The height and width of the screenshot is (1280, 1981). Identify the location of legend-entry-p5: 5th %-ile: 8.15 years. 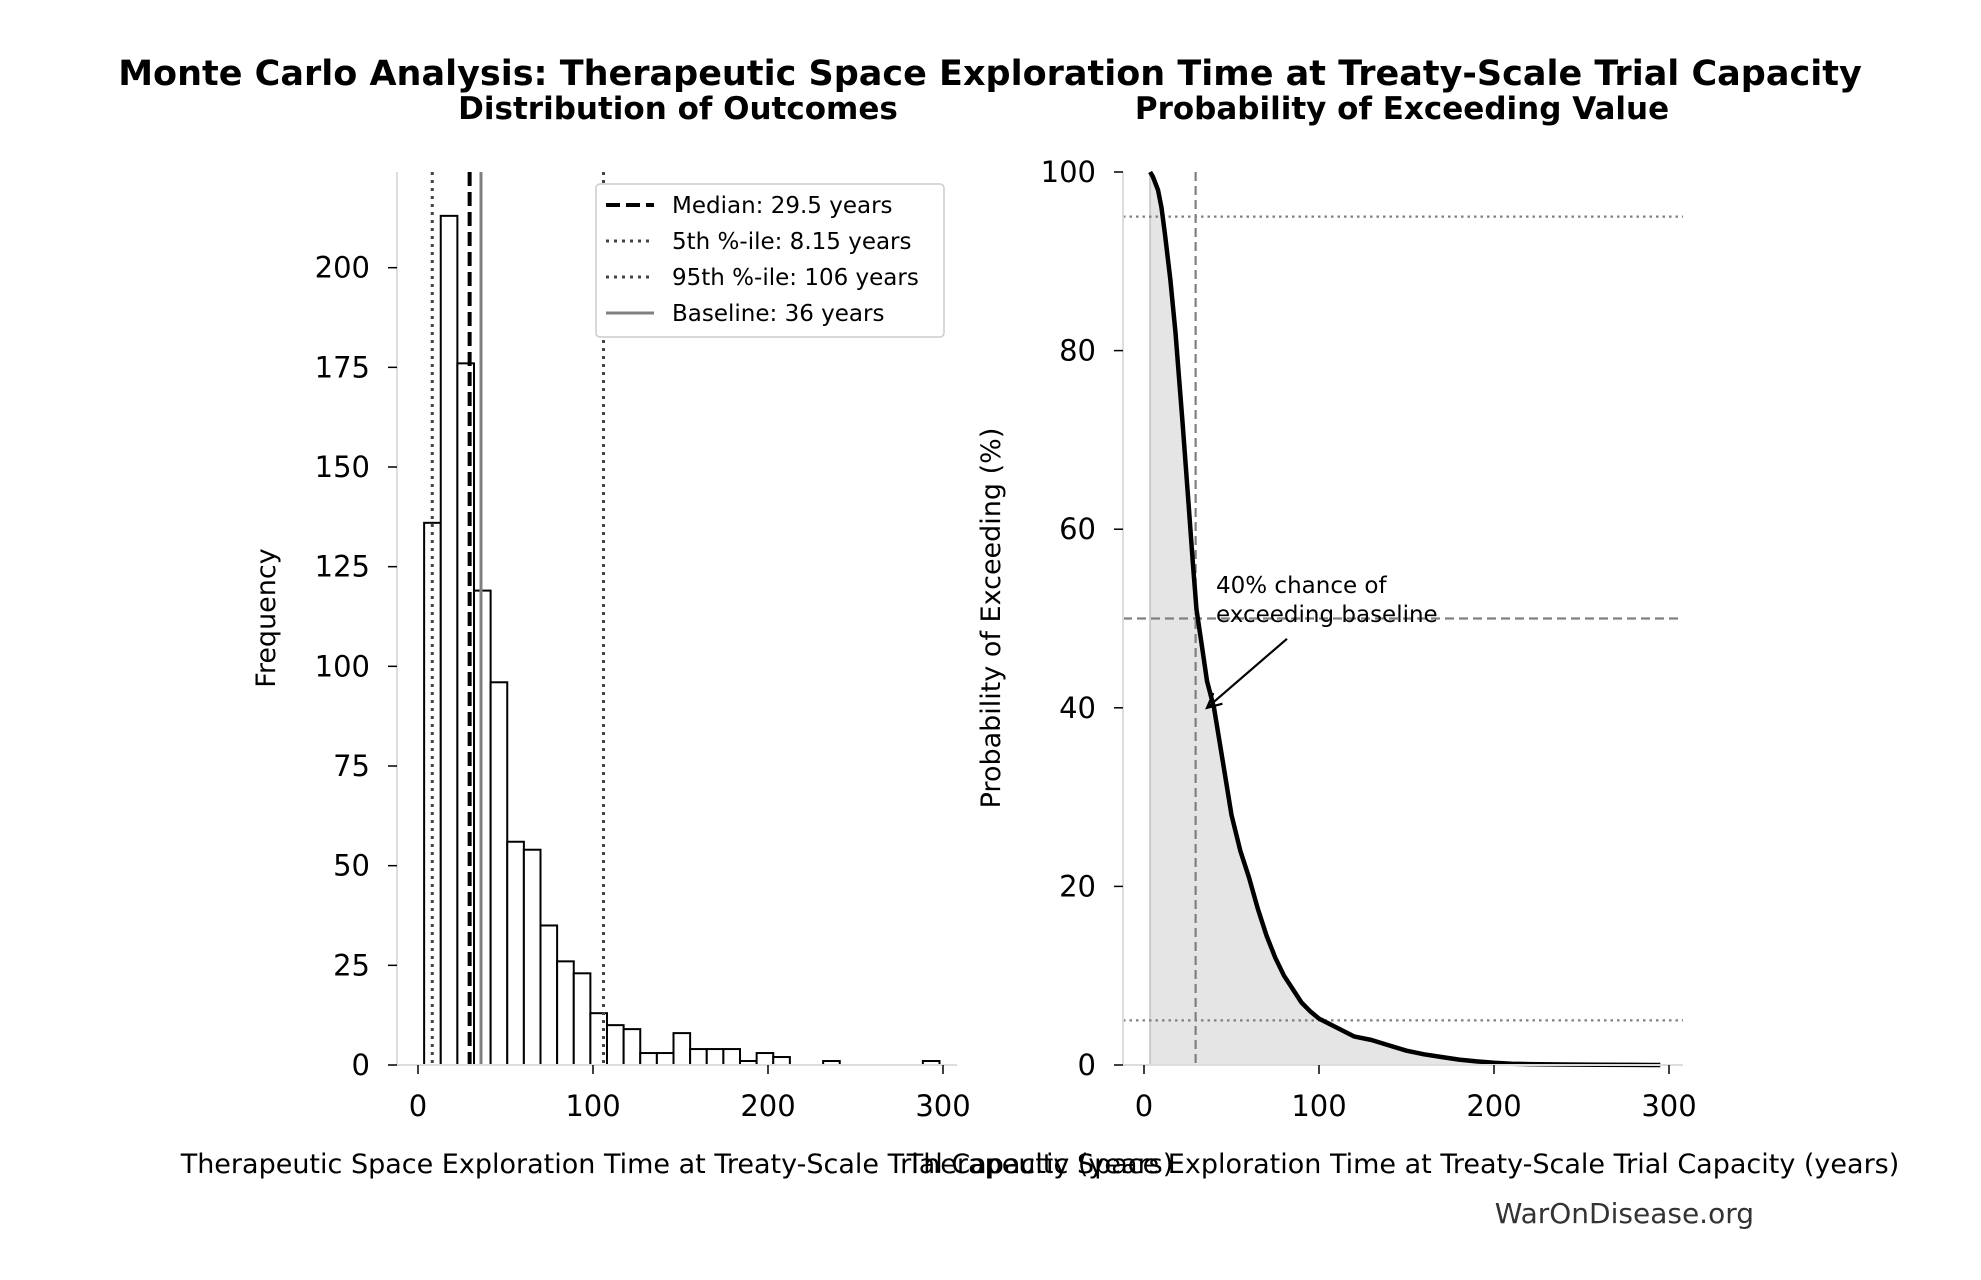
(792, 242).